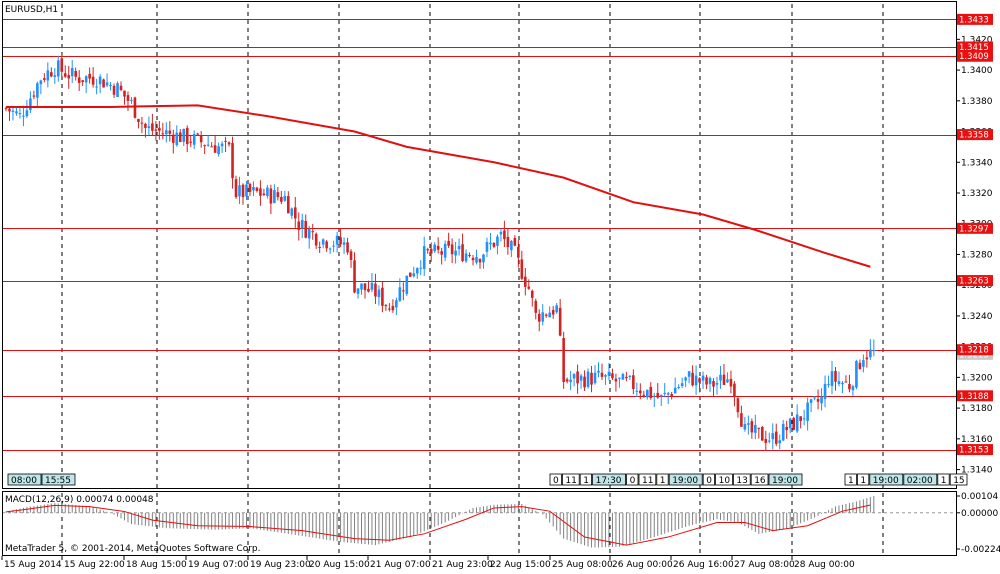 Image resolution: width=1000 pixels, height=574 pixels. Describe the element at coordinates (33, 565) in the screenshot. I see `time-tick-label: 15 Aug 2014` at that location.